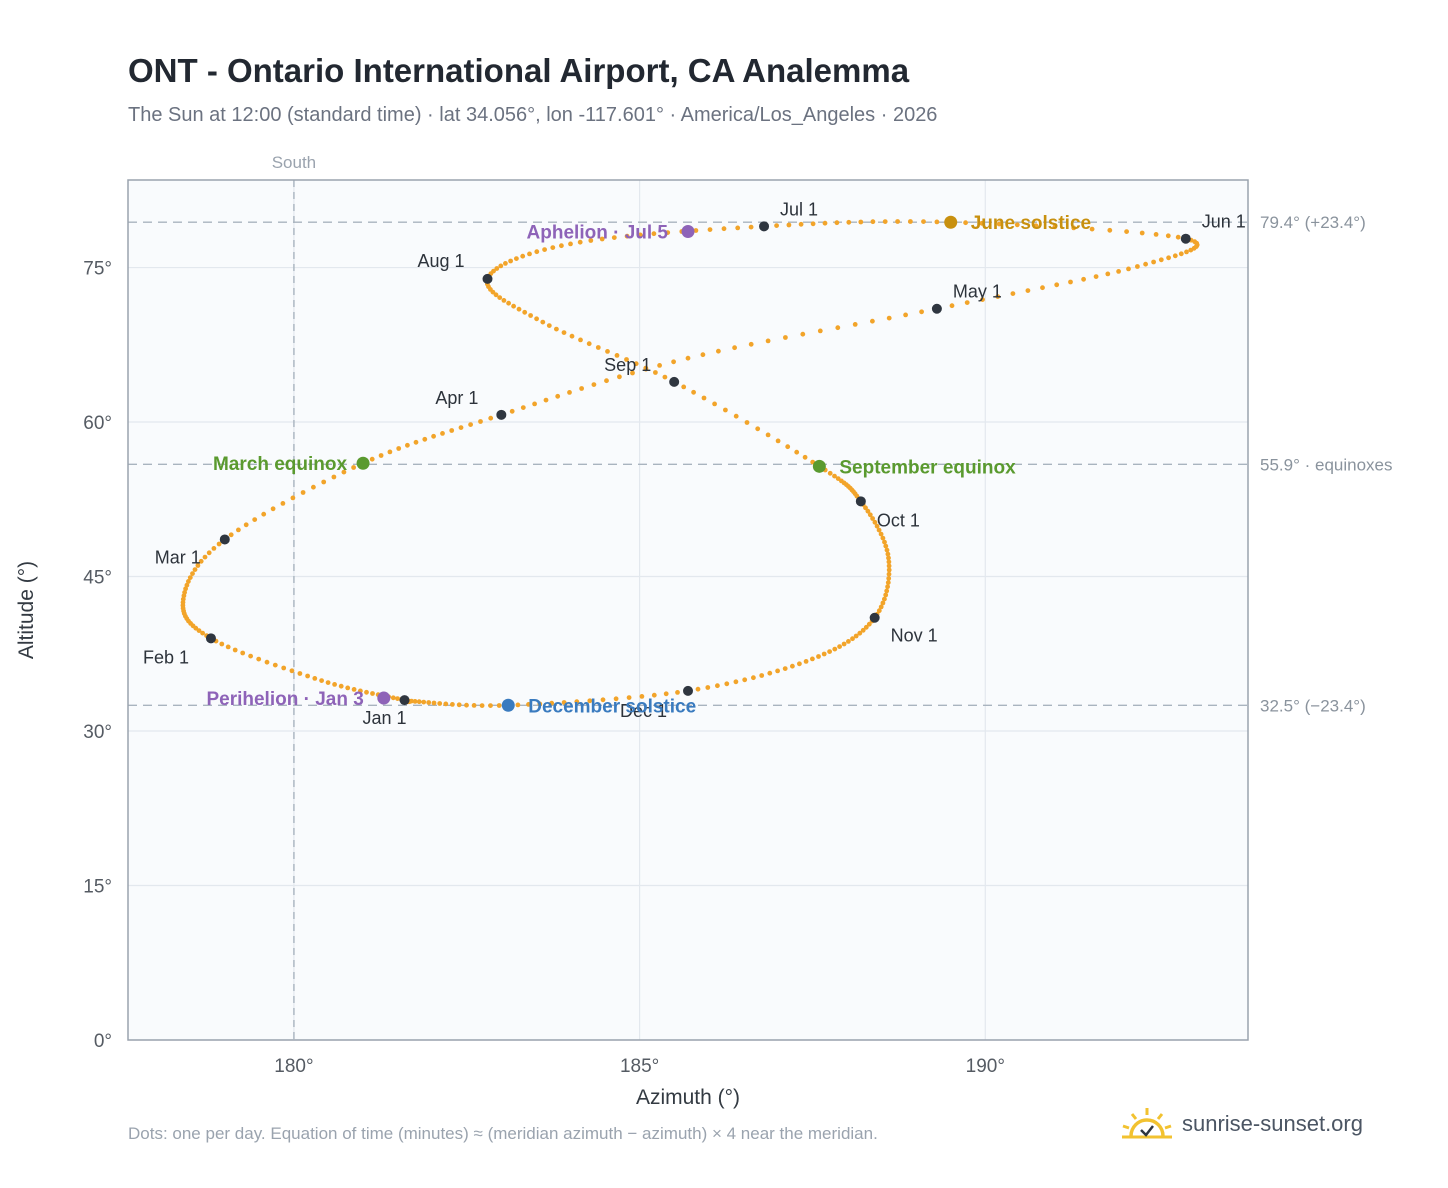 This screenshot has height=1188, width=1448. I want to click on y-tick-label: 75°, so click(97, 269).